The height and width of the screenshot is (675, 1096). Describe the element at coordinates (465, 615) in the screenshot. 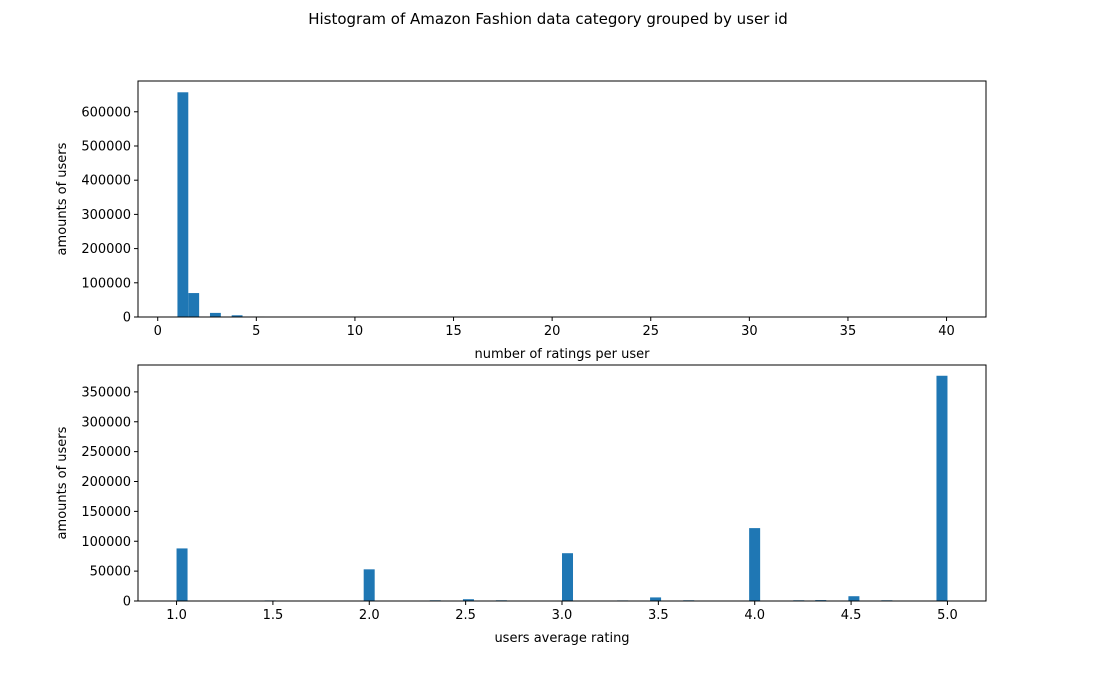

I see `x-tick-label: 2.5` at that location.